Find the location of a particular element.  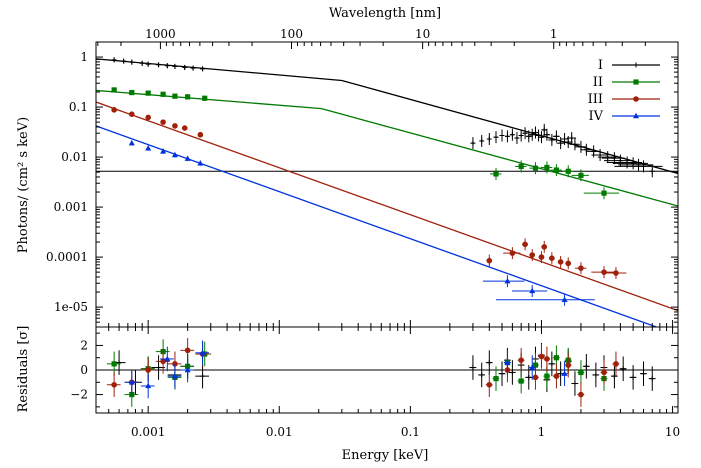

residuals-axis-label: Residuals [σ] is located at coordinates (23, 369).